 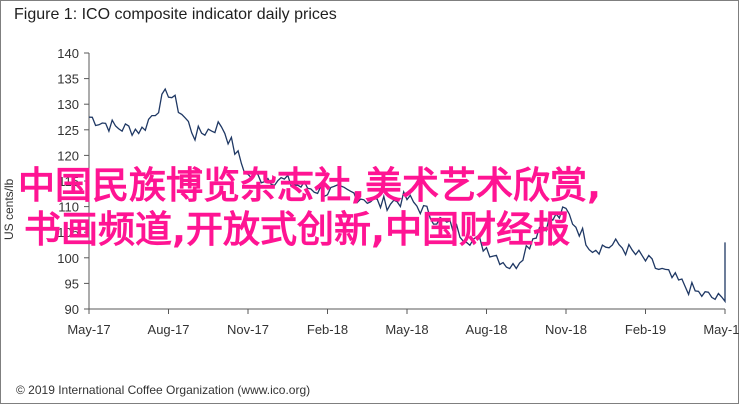 What do you see at coordinates (68, 258) in the screenshot?
I see `y-tick-label: 100` at bounding box center [68, 258].